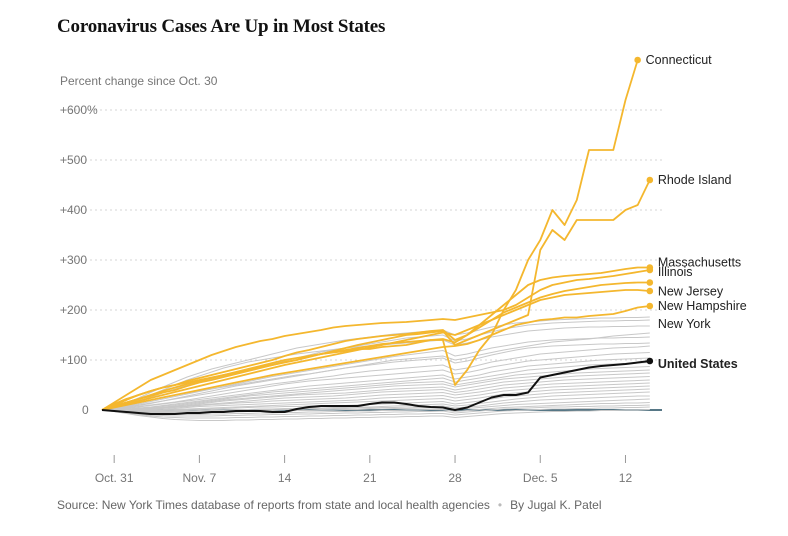 The height and width of the screenshot is (536, 788). I want to click on series-label: United States, so click(698, 364).